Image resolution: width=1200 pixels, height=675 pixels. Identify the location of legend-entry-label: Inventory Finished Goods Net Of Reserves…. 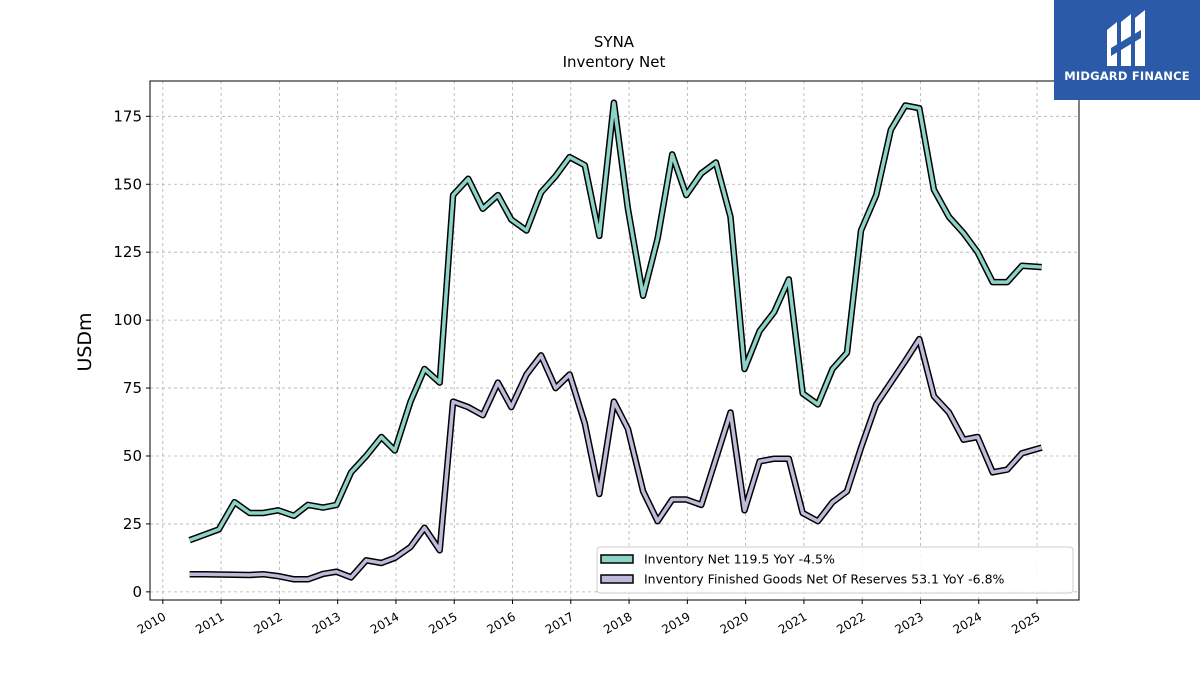
(824, 579).